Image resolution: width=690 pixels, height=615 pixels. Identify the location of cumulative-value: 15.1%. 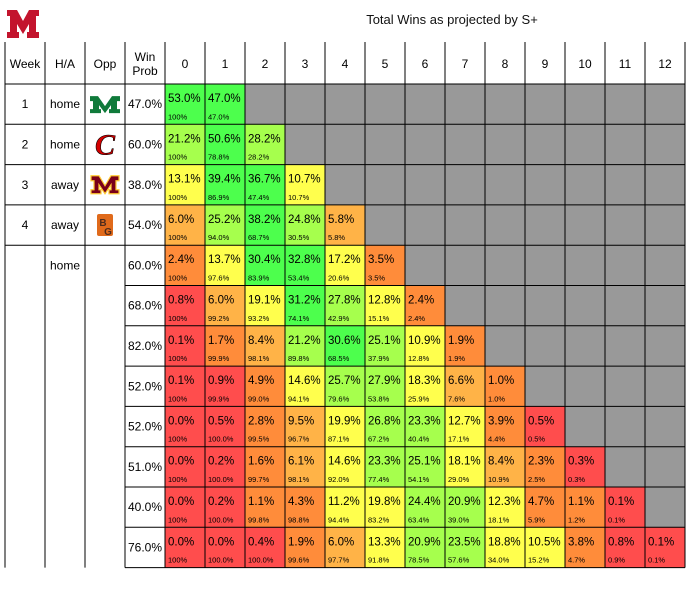
(379, 318).